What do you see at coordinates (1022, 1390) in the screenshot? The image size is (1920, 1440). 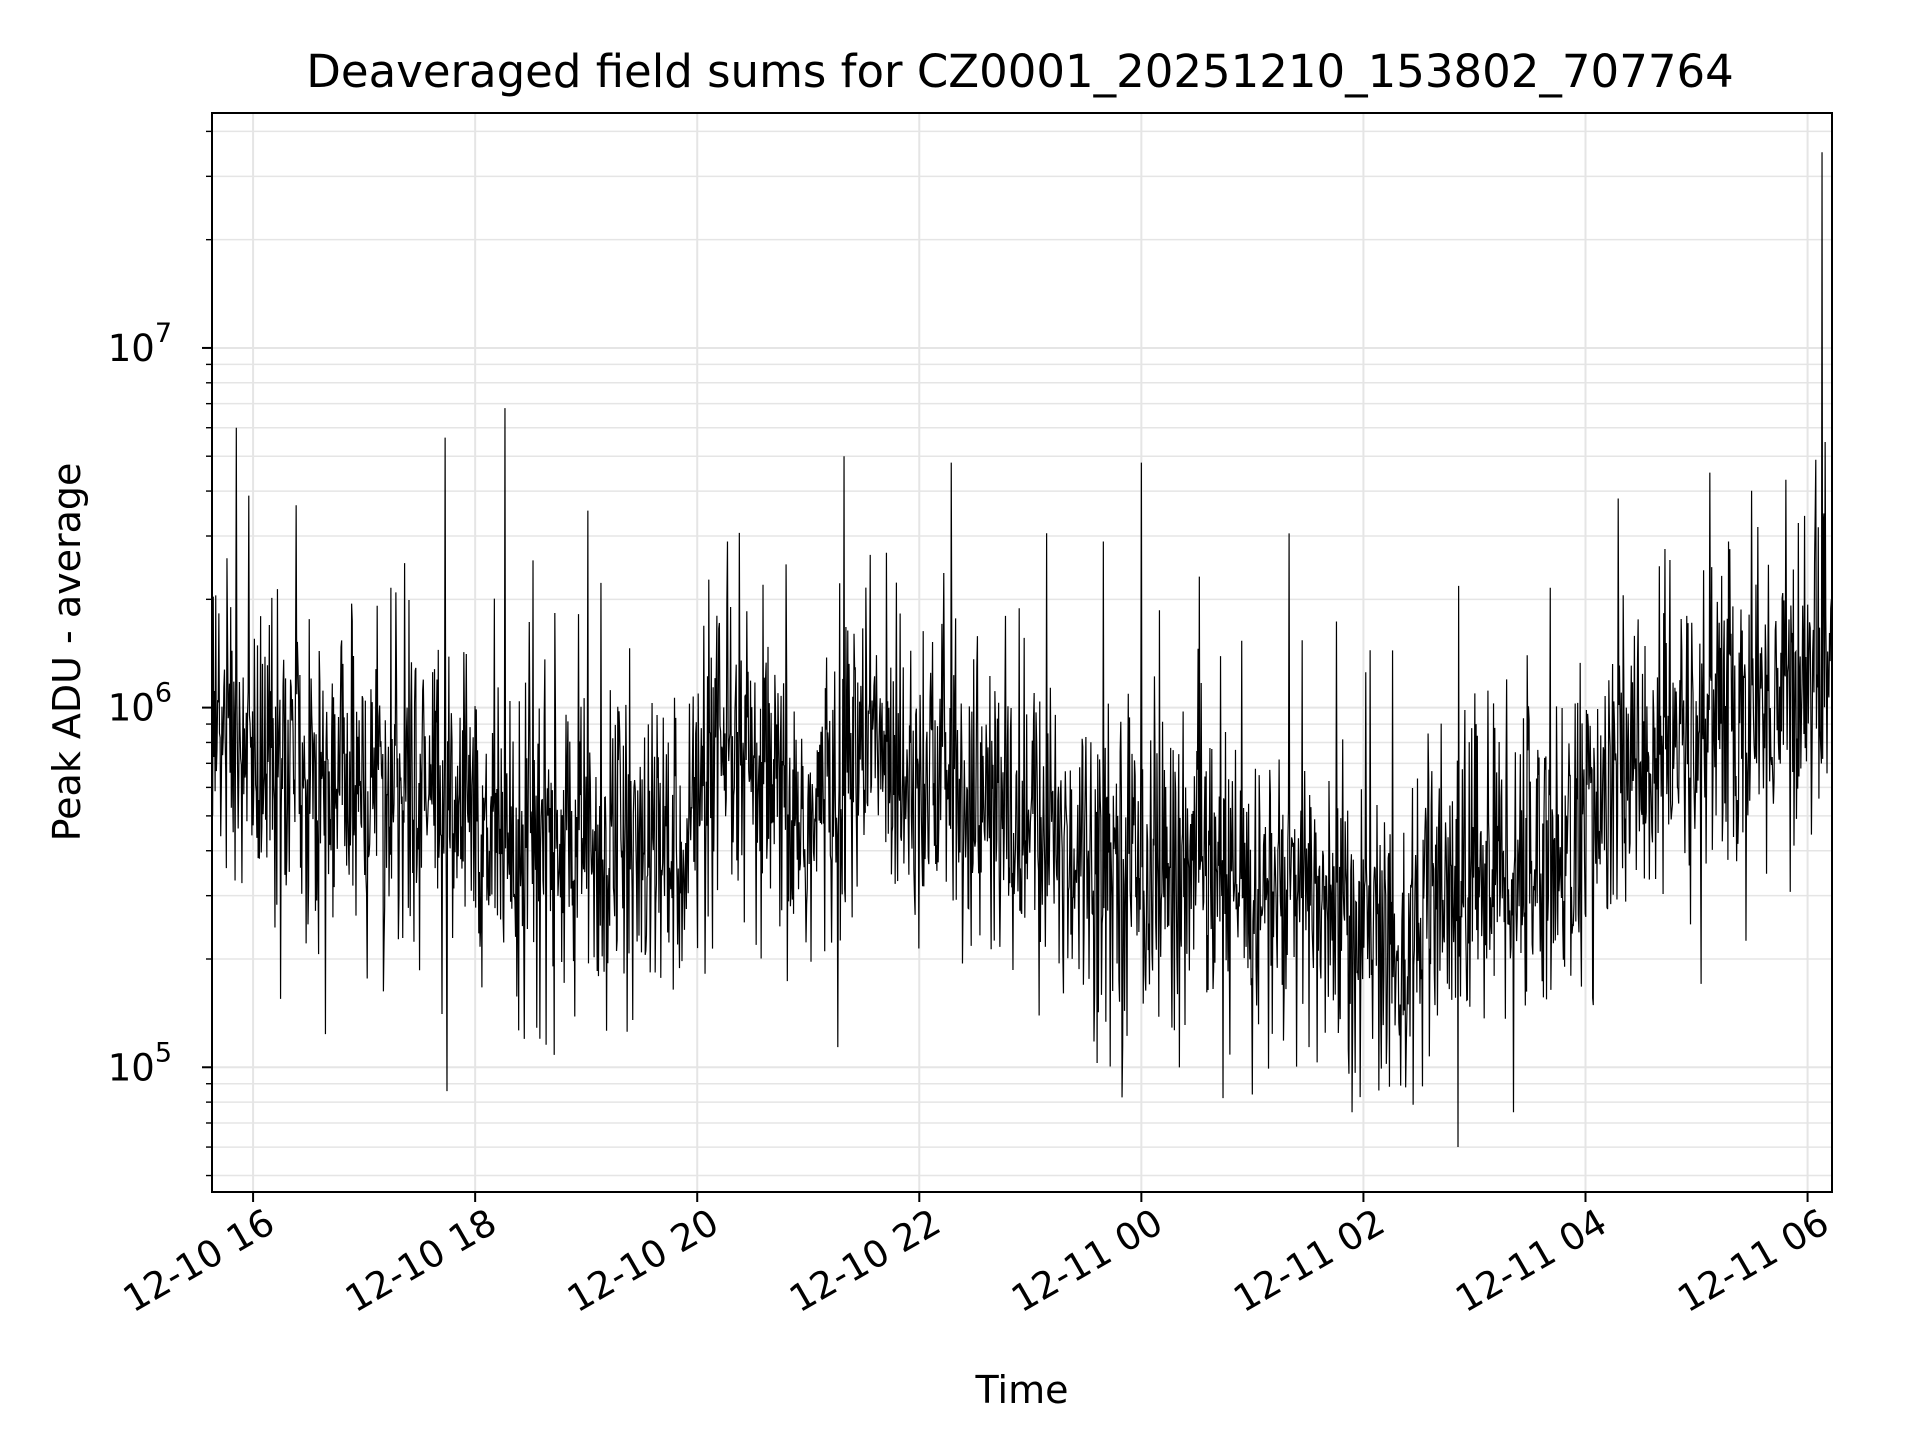 I see `x-axis-label: Time` at bounding box center [1022, 1390].